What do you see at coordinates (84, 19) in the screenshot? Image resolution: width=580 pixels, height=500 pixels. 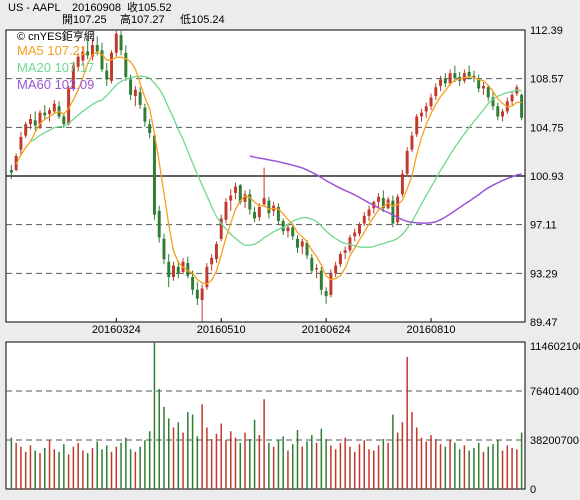 I see `header-open: 開107.25` at bounding box center [84, 19].